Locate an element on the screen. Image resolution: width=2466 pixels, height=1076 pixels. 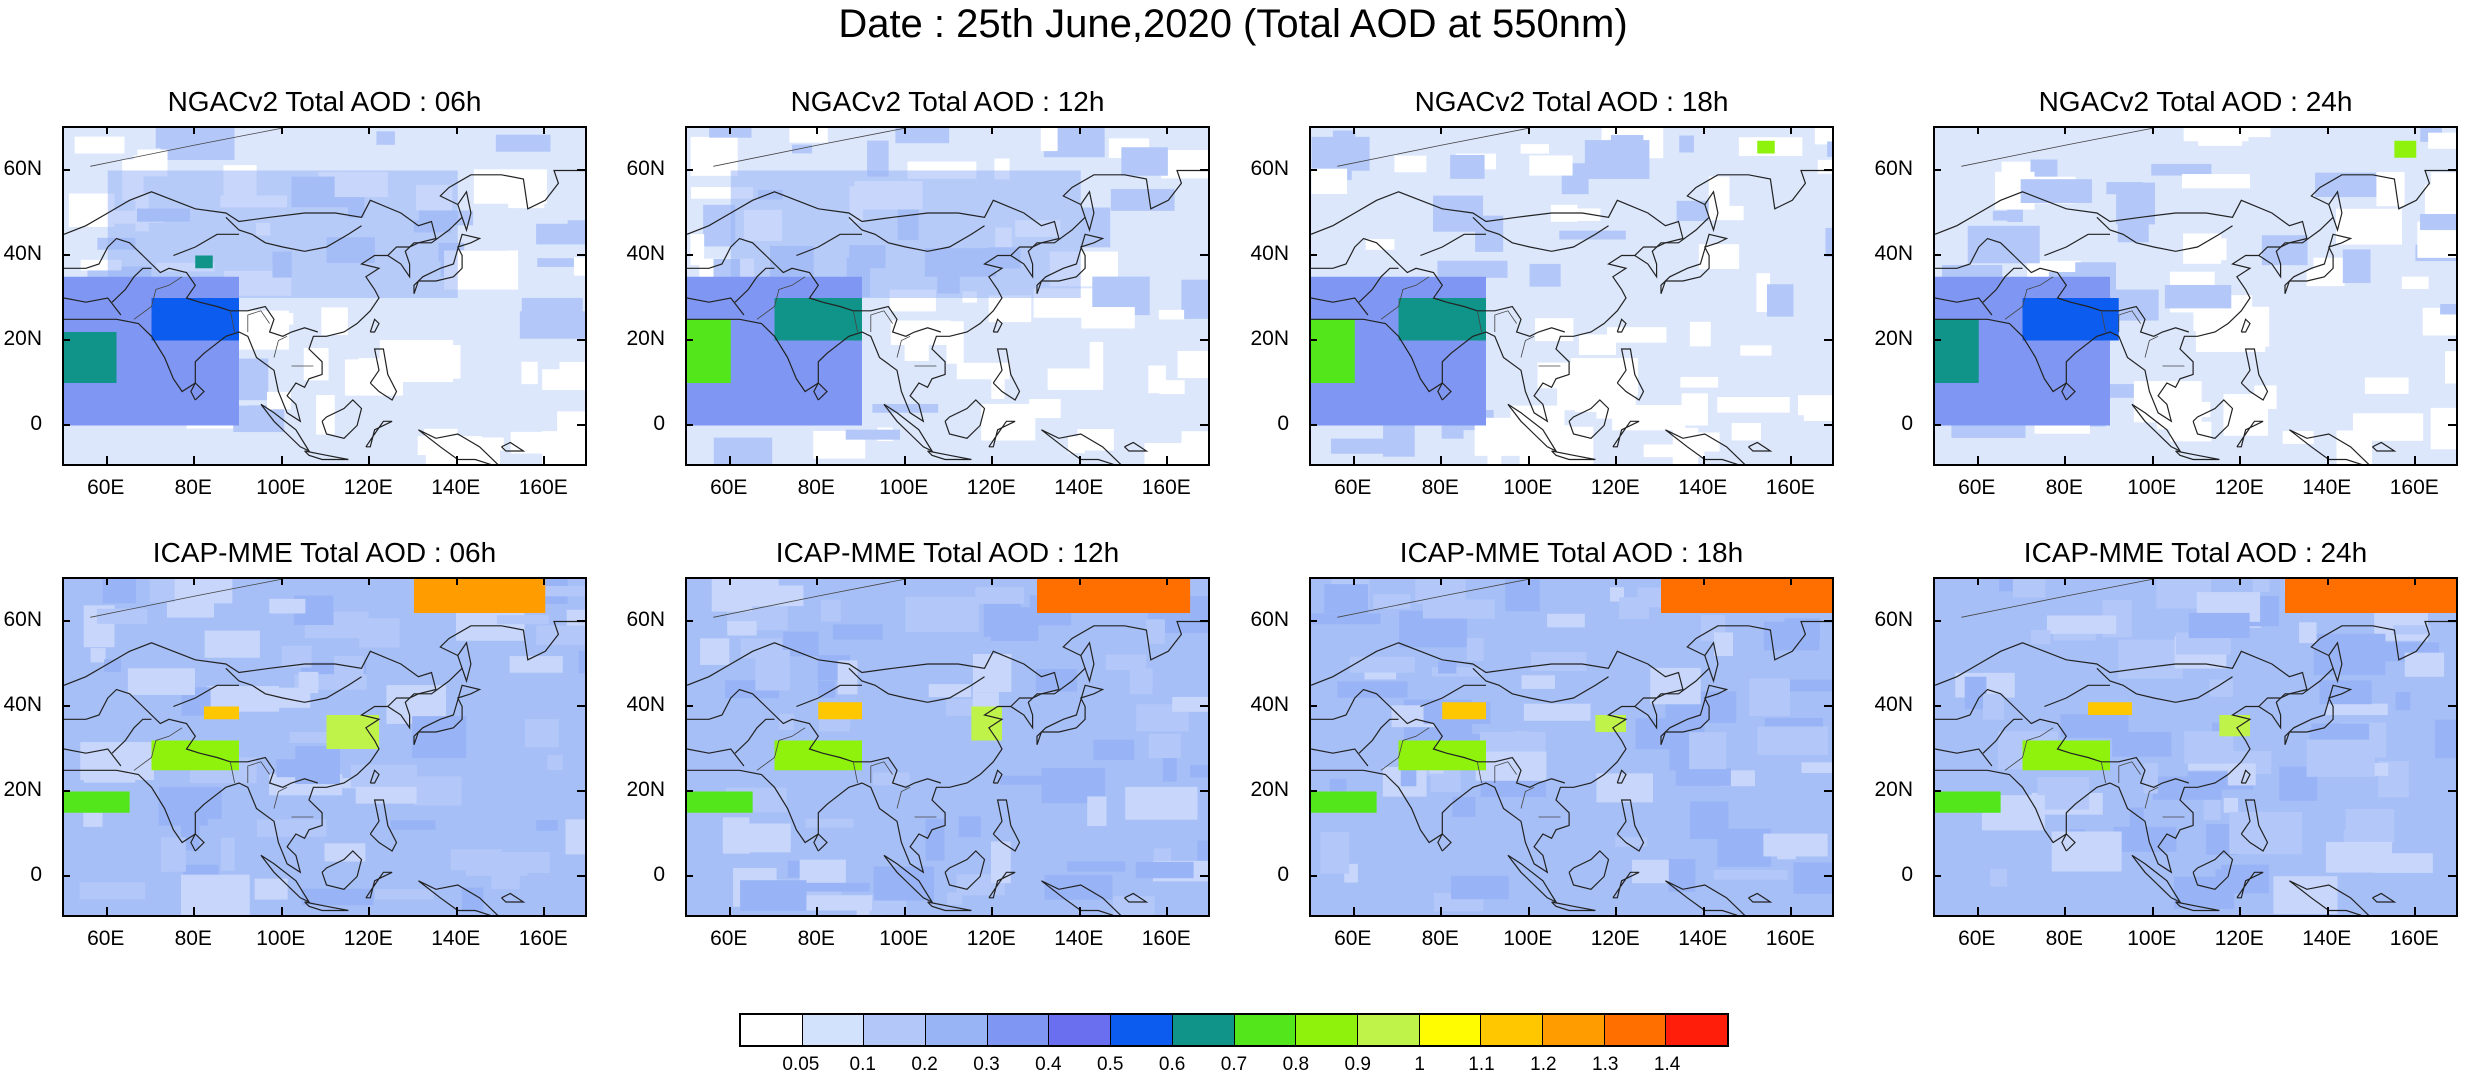
lon-tick-label: 60E is located at coordinates (729, 938).